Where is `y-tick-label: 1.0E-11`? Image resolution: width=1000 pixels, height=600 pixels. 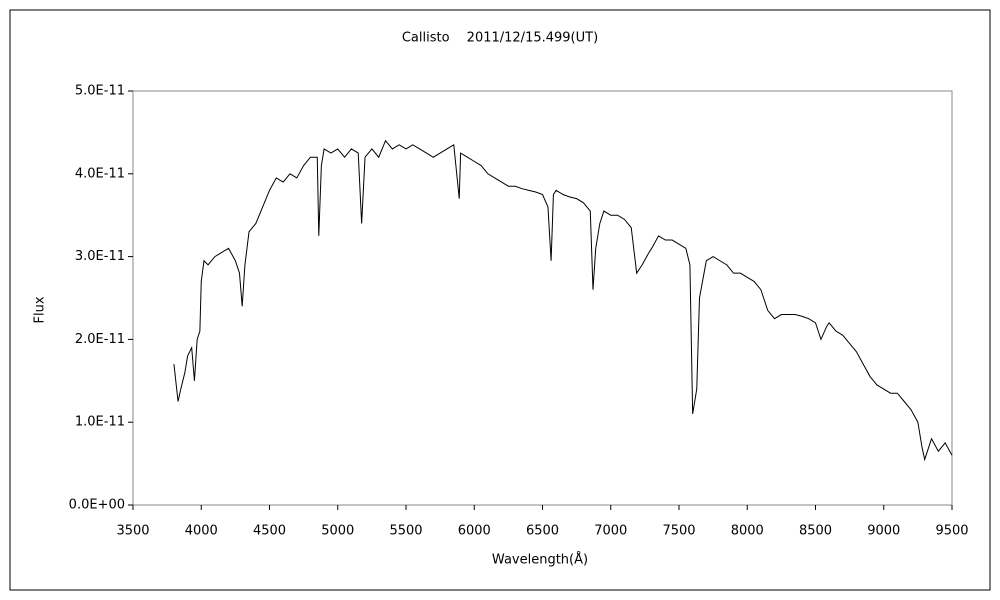
y-tick-label: 1.0E-11 is located at coordinates (100, 422).